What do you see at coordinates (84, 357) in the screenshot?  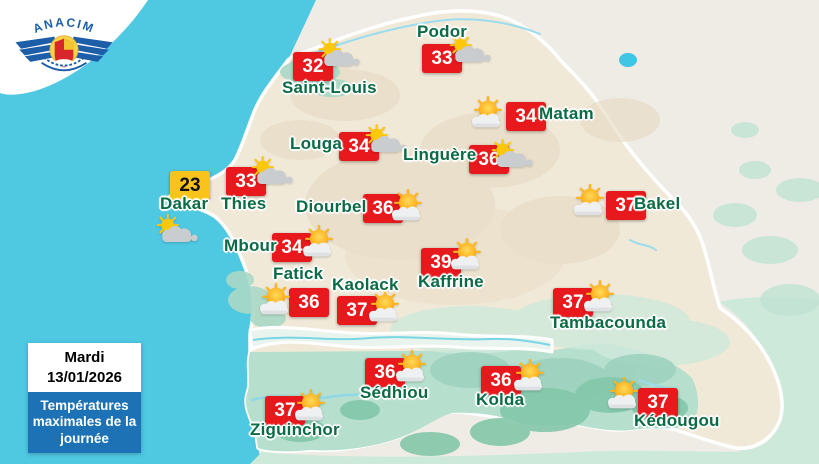 I see `day-label: Mardi` at bounding box center [84, 357].